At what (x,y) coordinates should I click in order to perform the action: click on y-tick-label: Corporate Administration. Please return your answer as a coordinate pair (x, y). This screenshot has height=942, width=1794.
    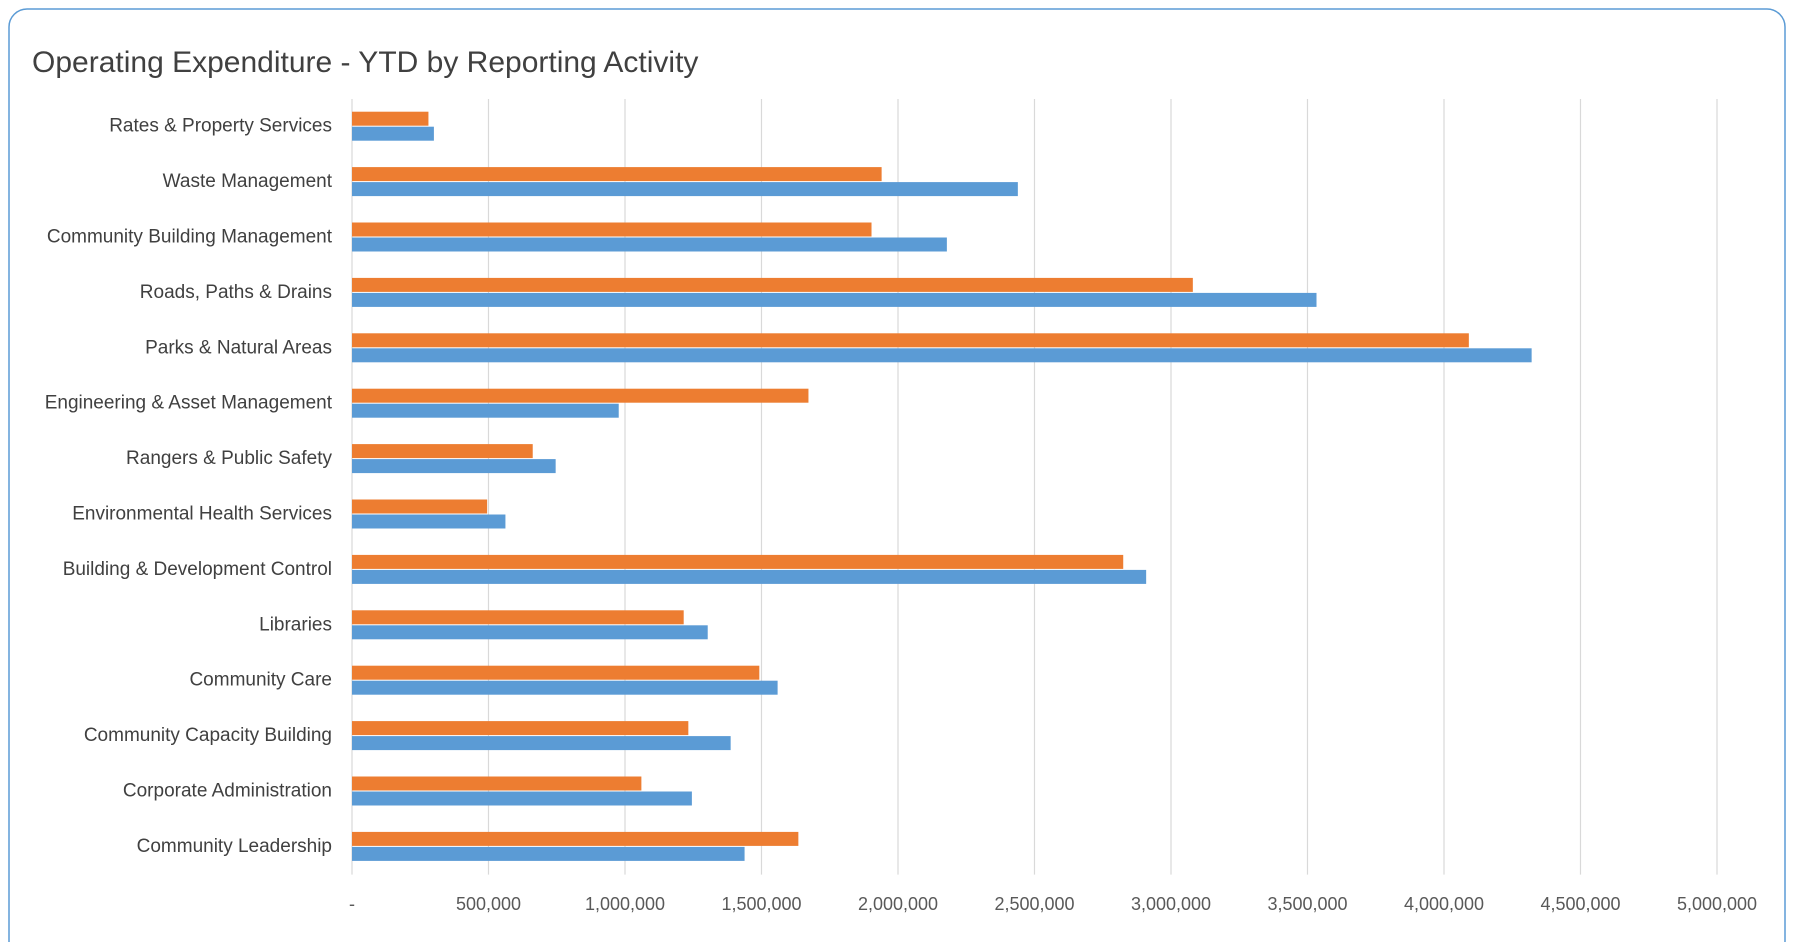
    Looking at the image, I should click on (227, 791).